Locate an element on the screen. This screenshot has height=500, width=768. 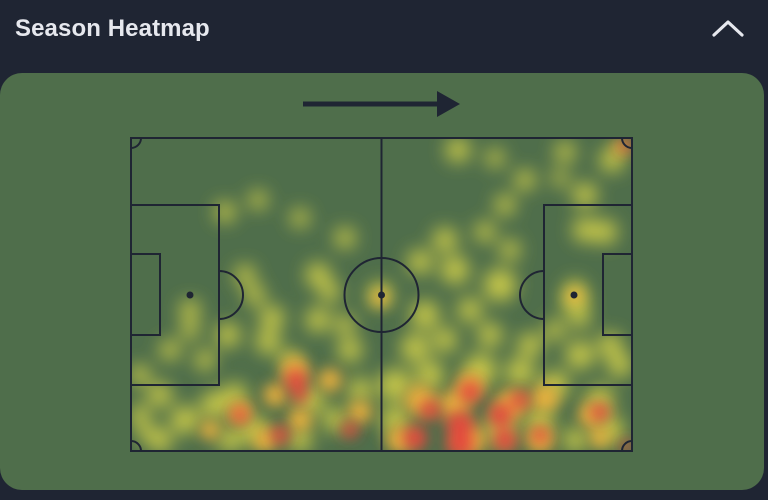
arrow-right-icon is located at coordinates (381, 104).